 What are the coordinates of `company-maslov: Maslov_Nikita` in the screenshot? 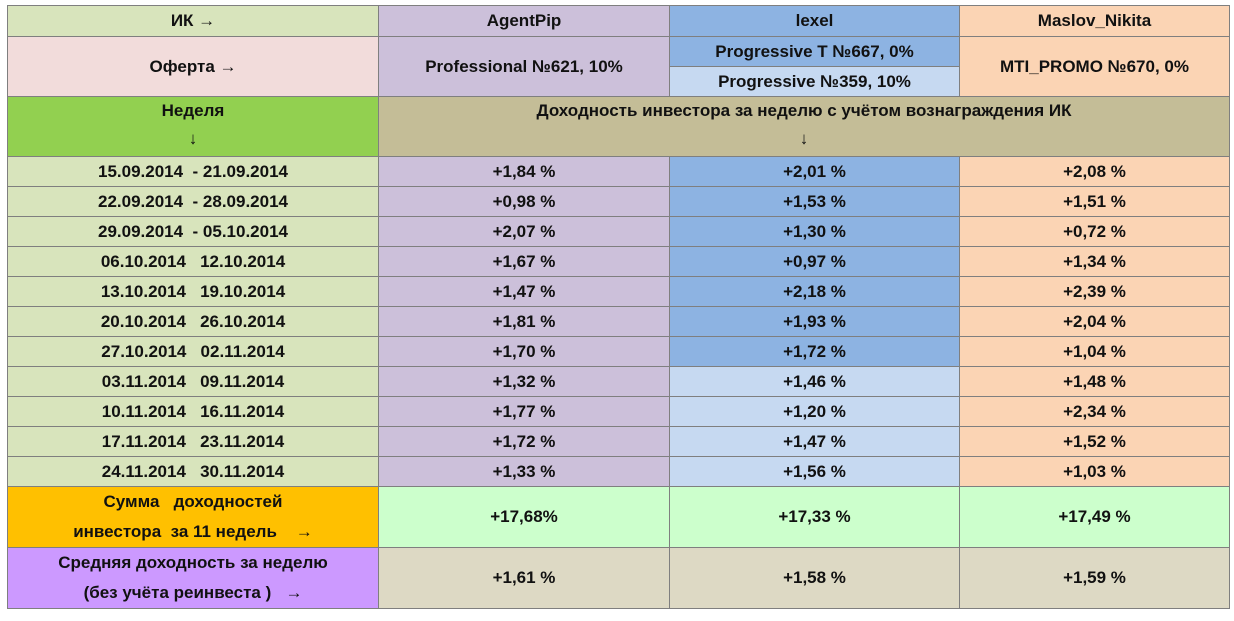 It's located at (1094, 21).